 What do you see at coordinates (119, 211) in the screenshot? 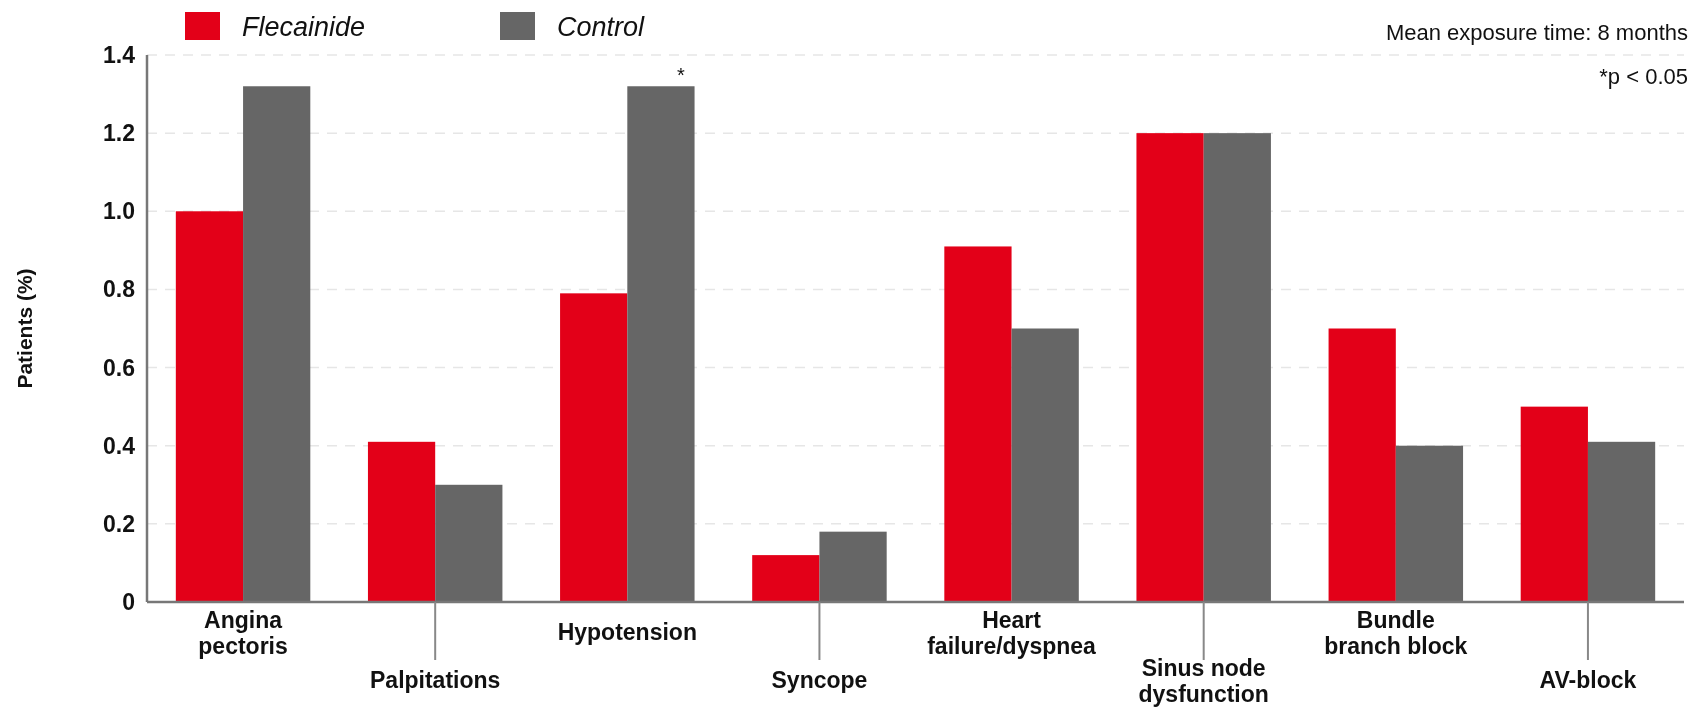
I see `y-tick-label: 1.0` at bounding box center [119, 211].